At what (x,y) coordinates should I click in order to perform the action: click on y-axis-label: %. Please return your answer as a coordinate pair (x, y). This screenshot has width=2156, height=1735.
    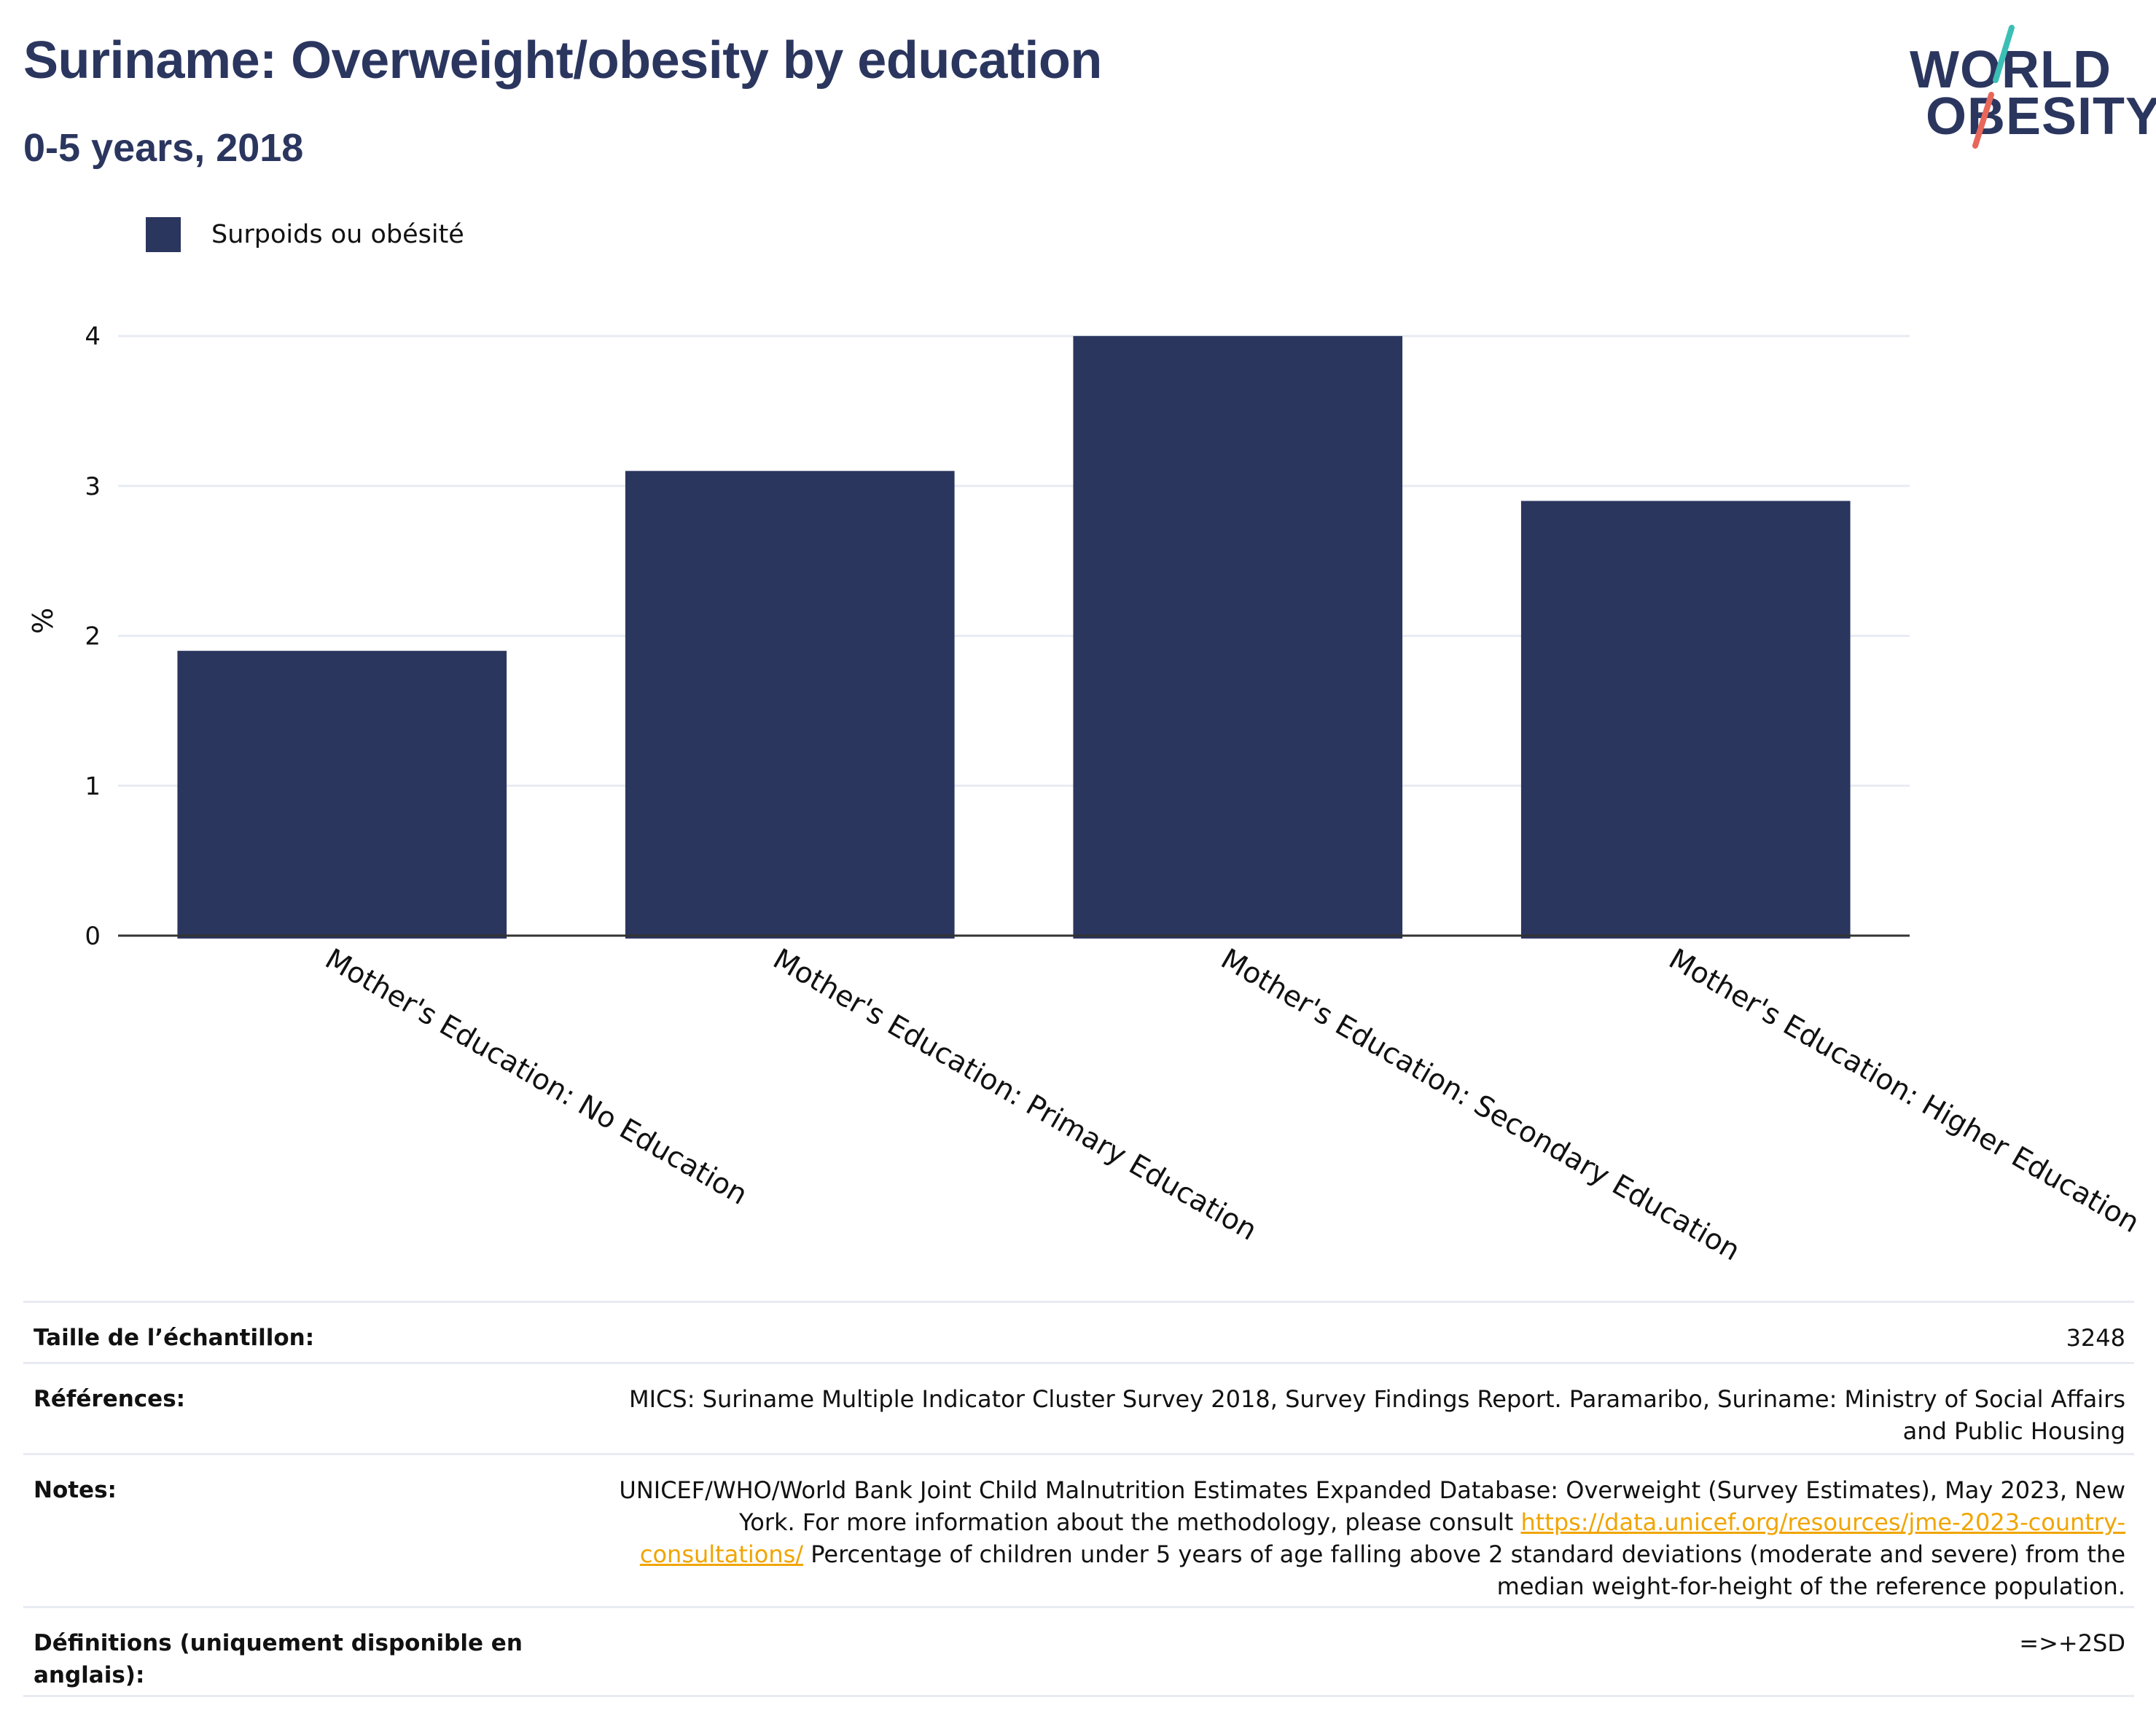
    Looking at the image, I should click on (43, 621).